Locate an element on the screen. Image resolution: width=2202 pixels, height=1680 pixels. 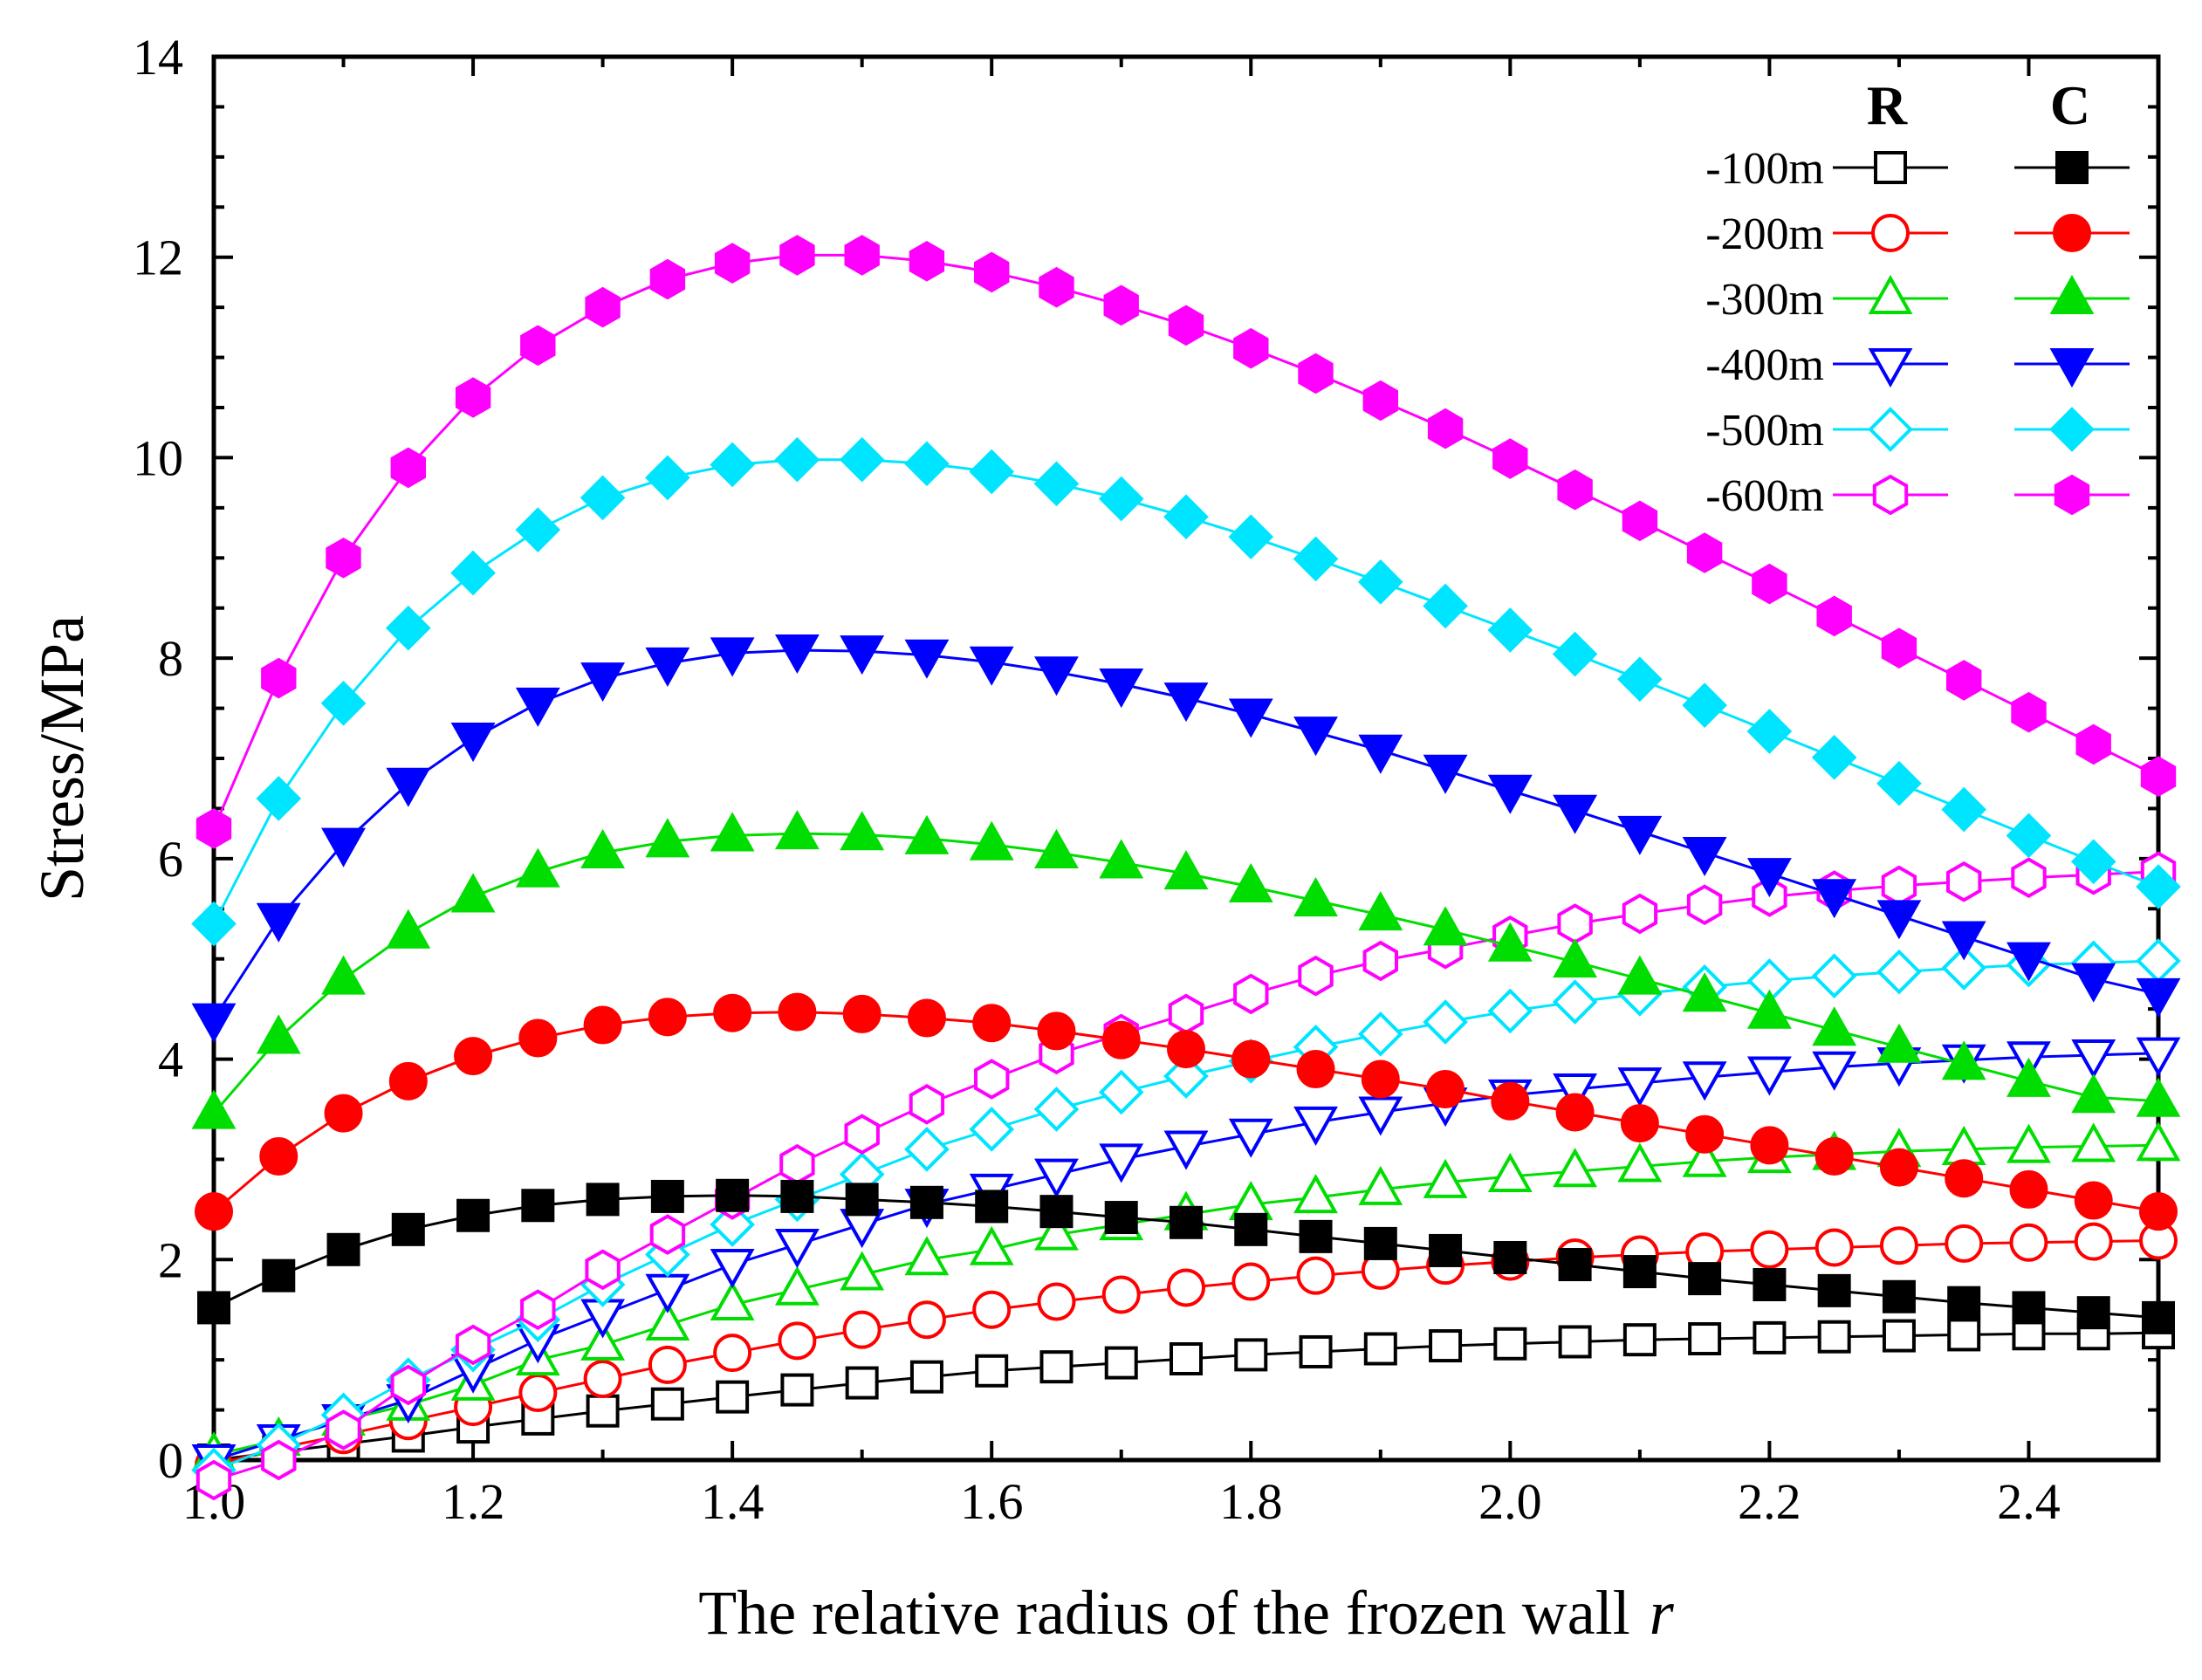
x-tick-label: 1.8 is located at coordinates (1251, 1501).